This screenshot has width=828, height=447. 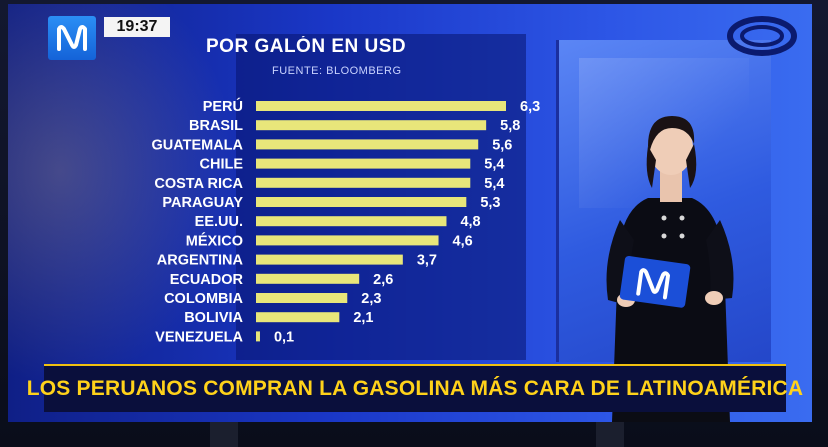 What do you see at coordinates (219, 222) in the screenshot?
I see `category-label: EE.UU.` at bounding box center [219, 222].